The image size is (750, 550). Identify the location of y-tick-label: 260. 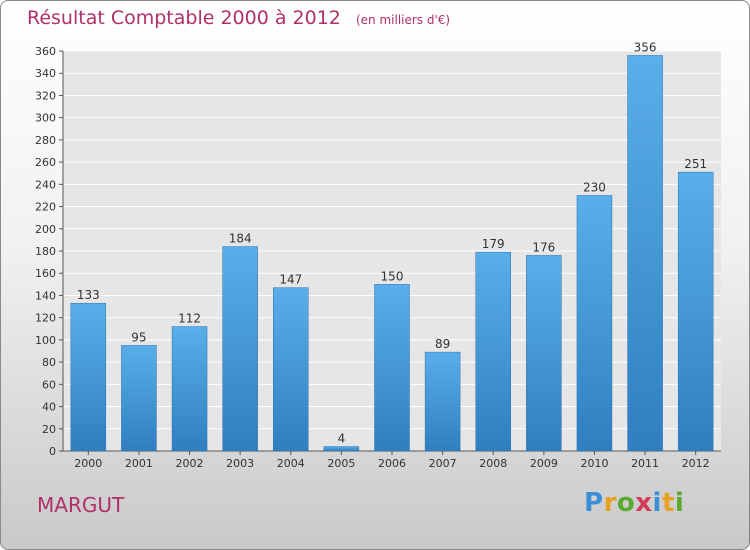
(45, 162).